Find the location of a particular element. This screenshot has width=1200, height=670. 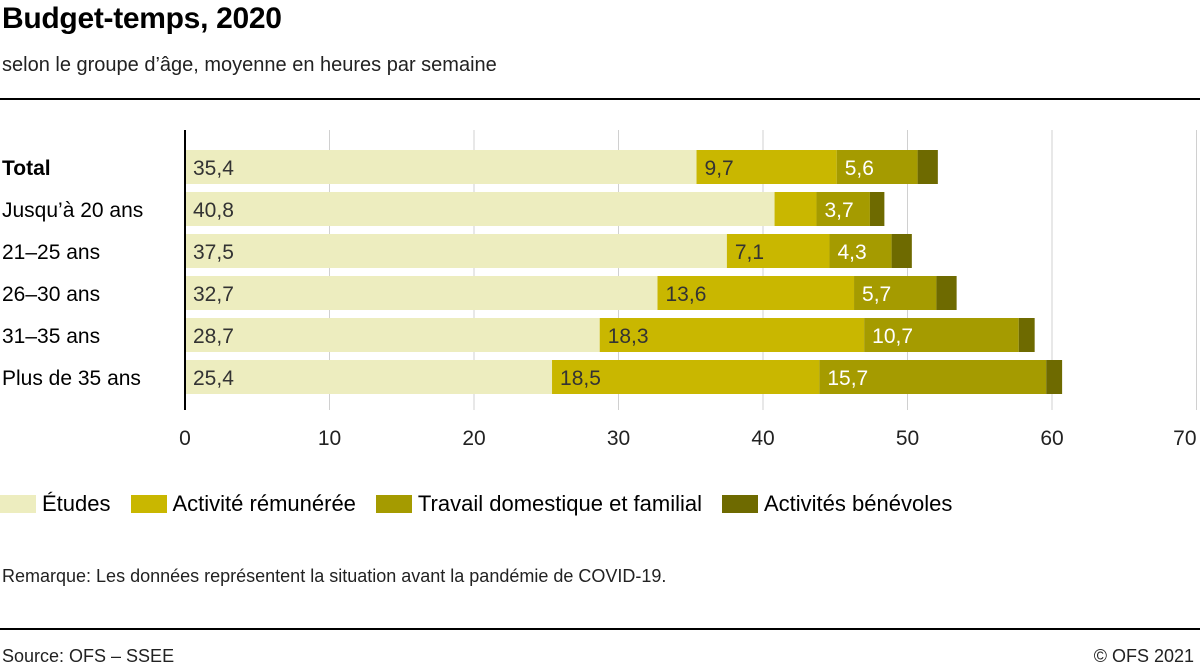

category-label: 31–35 ans is located at coordinates (51, 336).